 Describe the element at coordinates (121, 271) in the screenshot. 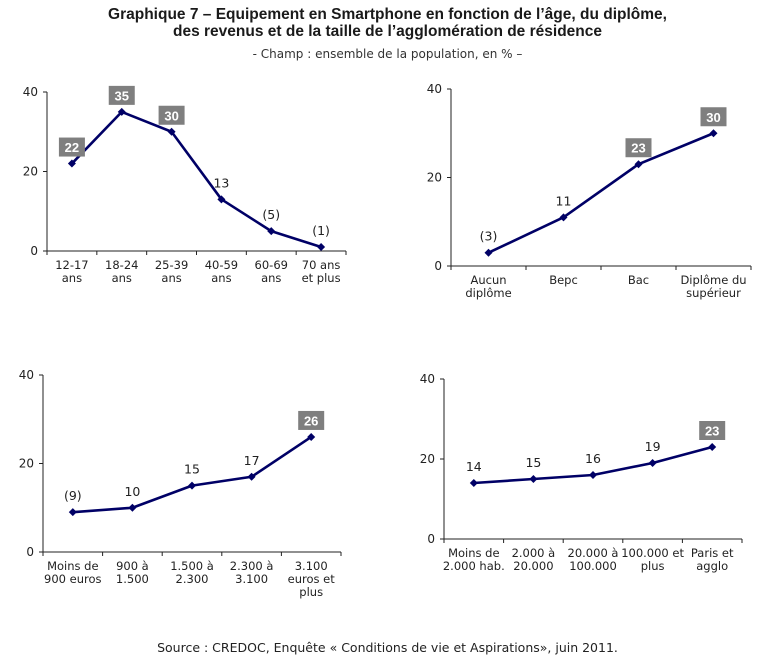

I see `x-category-label: 18-24 ans` at that location.